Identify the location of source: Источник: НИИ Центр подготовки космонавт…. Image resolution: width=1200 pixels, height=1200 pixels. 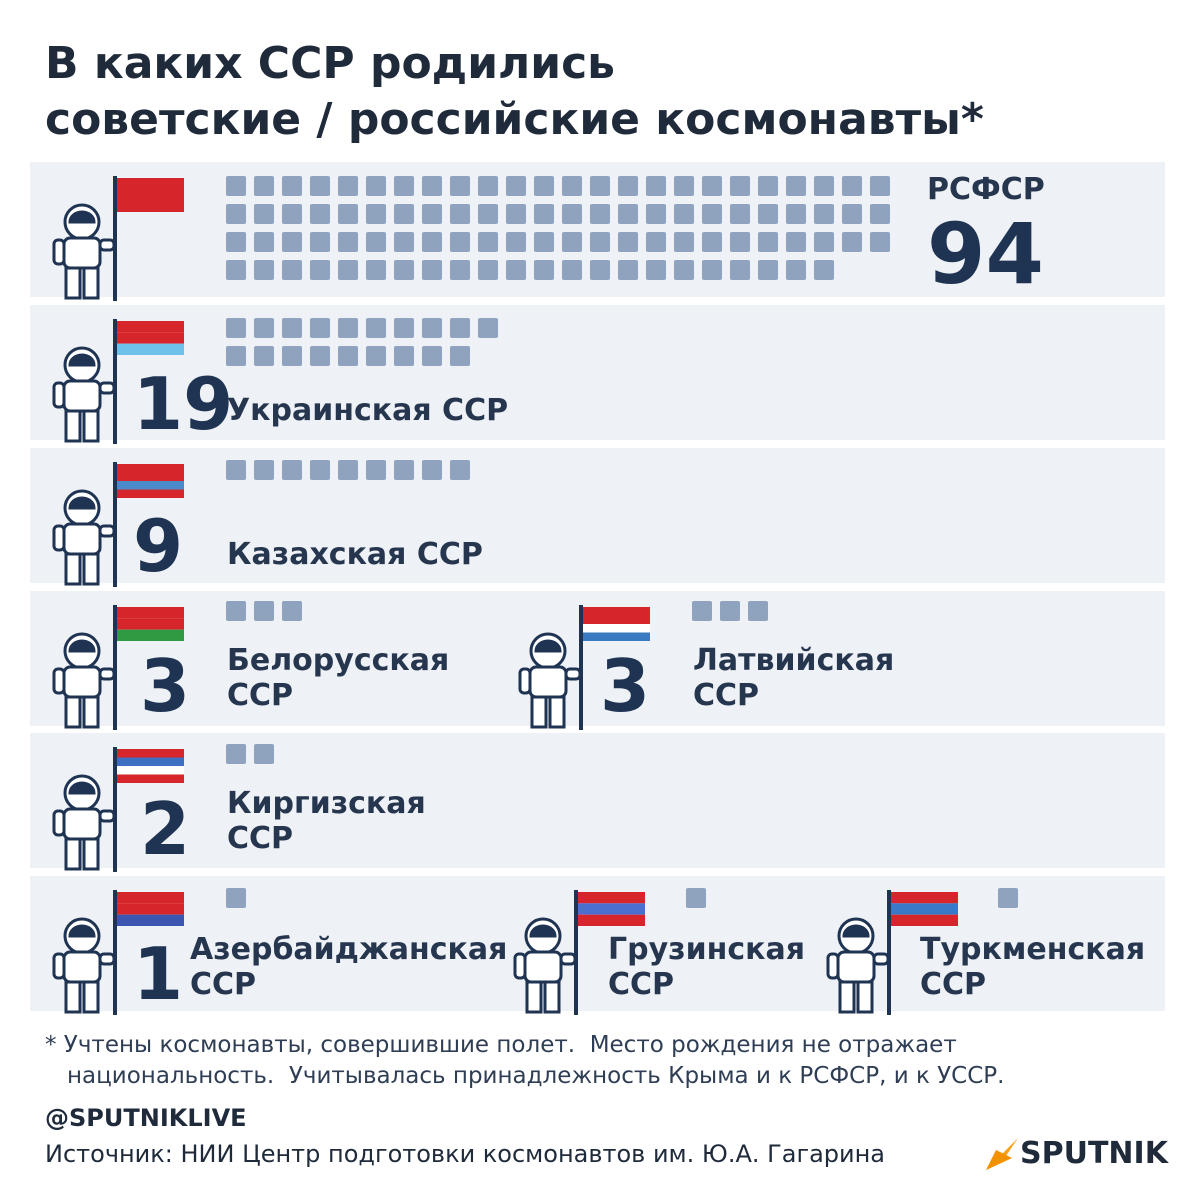
(465, 1154).